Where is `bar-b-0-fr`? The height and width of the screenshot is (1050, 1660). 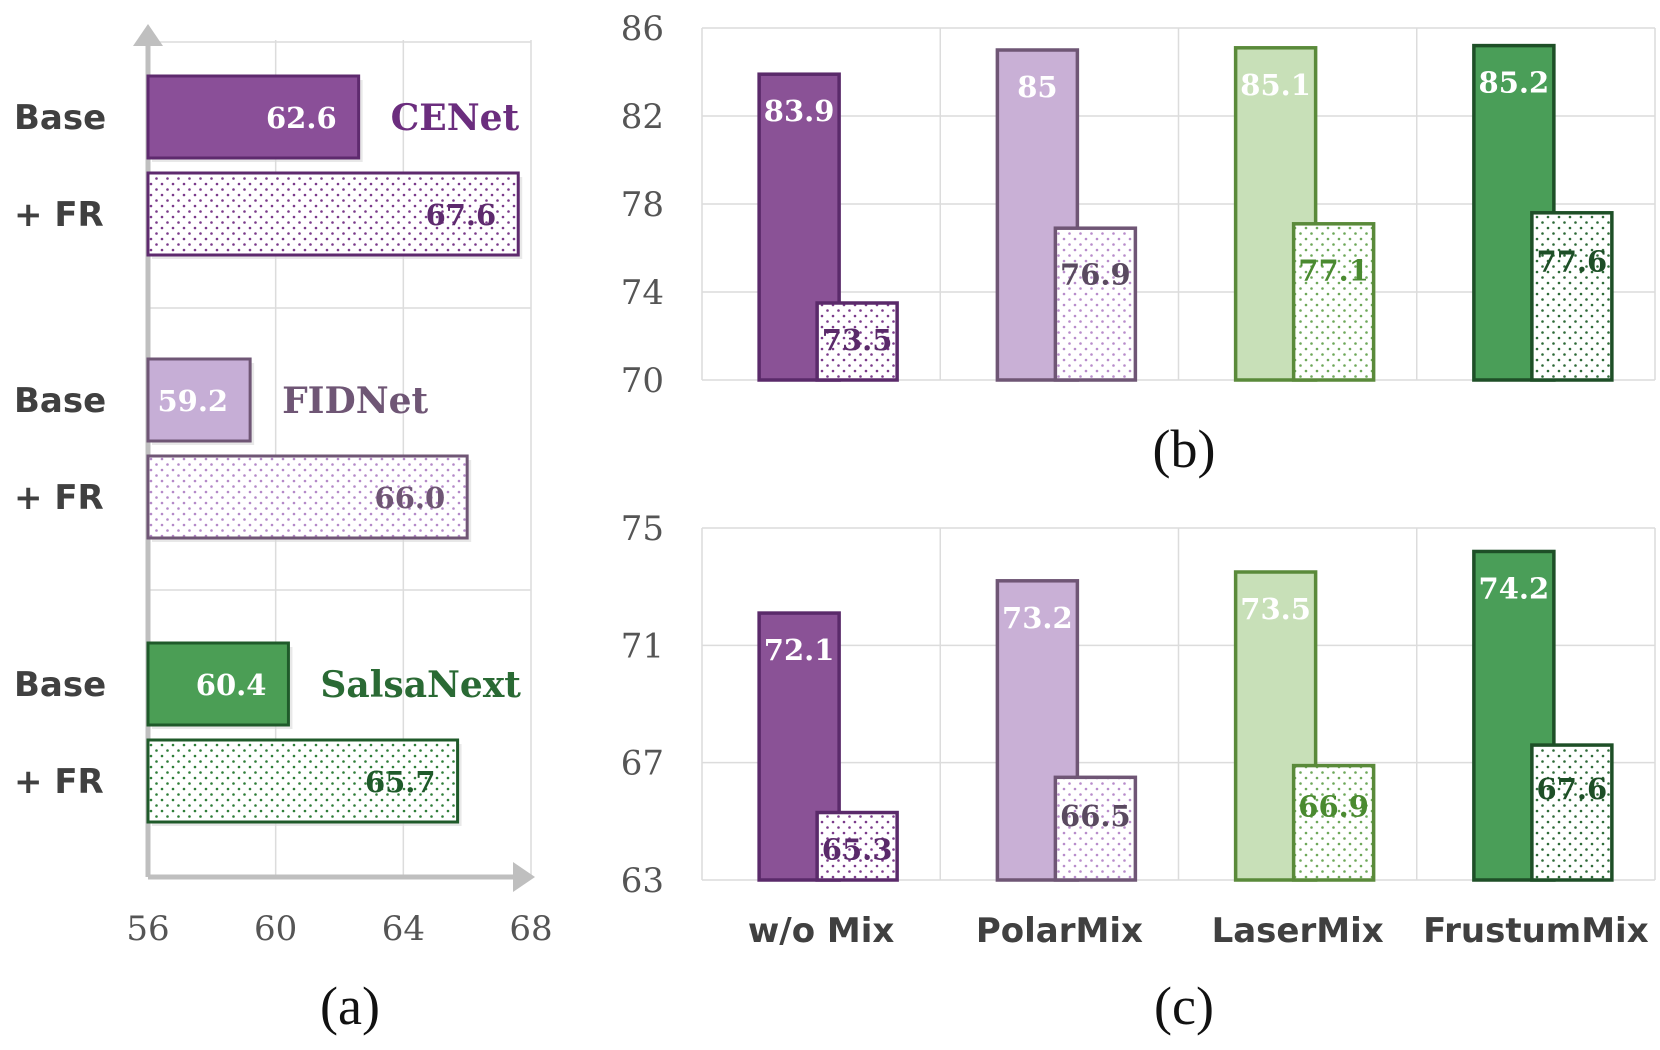
bar-b-0-fr is located at coordinates (857, 341).